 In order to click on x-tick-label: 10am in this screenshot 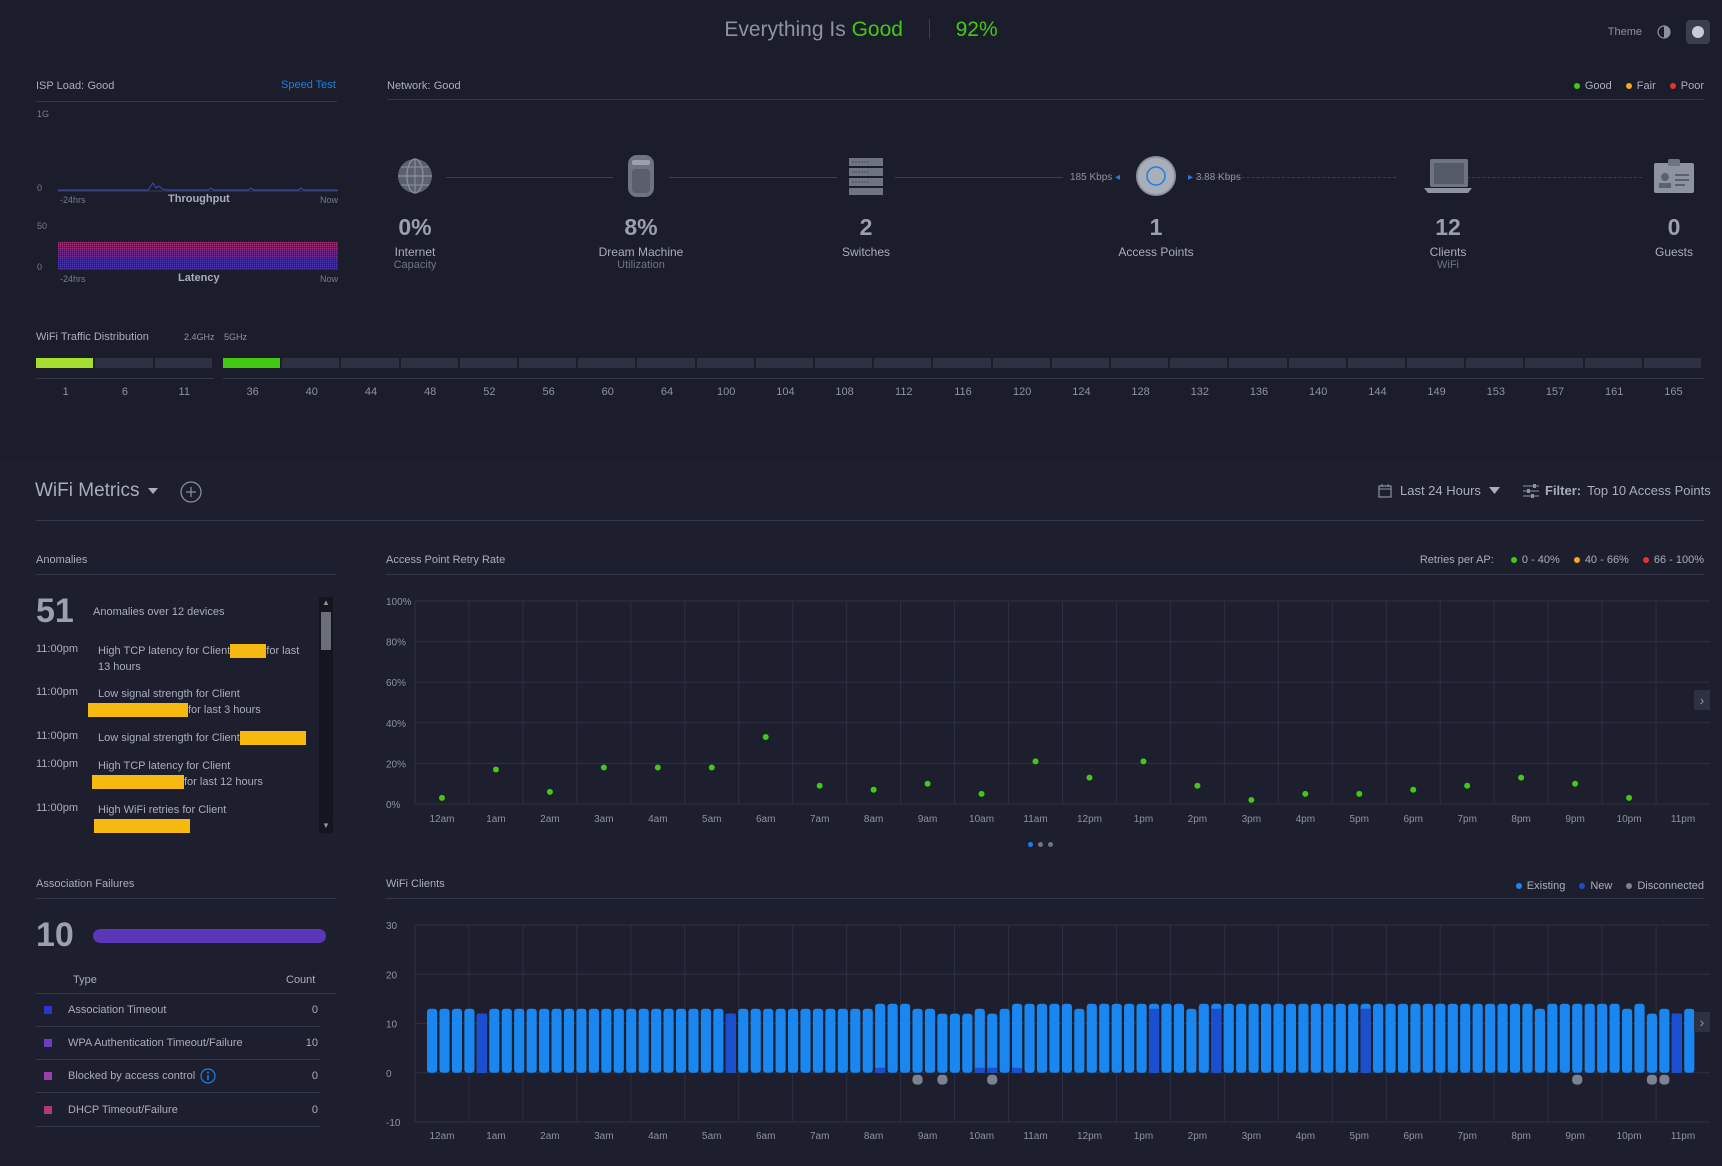, I will do `click(981, 819)`.